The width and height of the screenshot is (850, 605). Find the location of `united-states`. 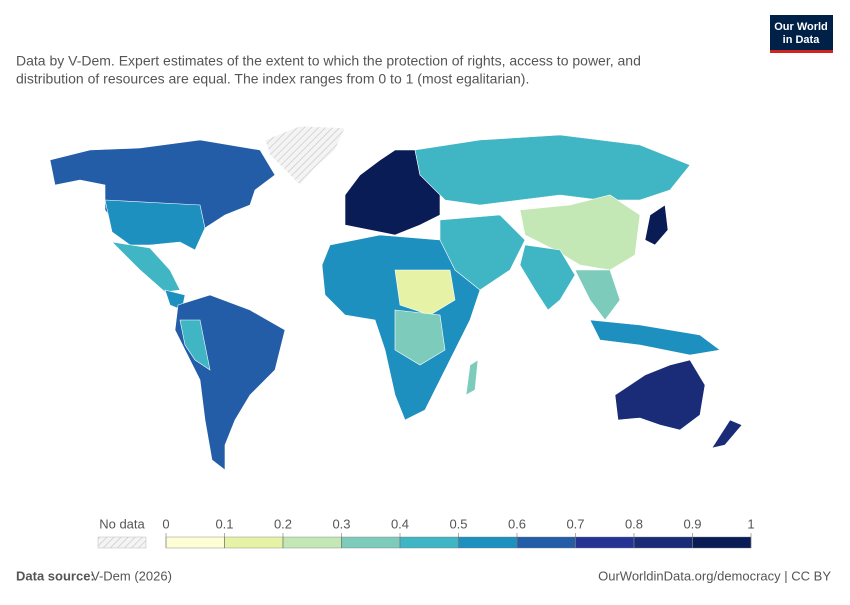

united-states is located at coordinates (155, 225).